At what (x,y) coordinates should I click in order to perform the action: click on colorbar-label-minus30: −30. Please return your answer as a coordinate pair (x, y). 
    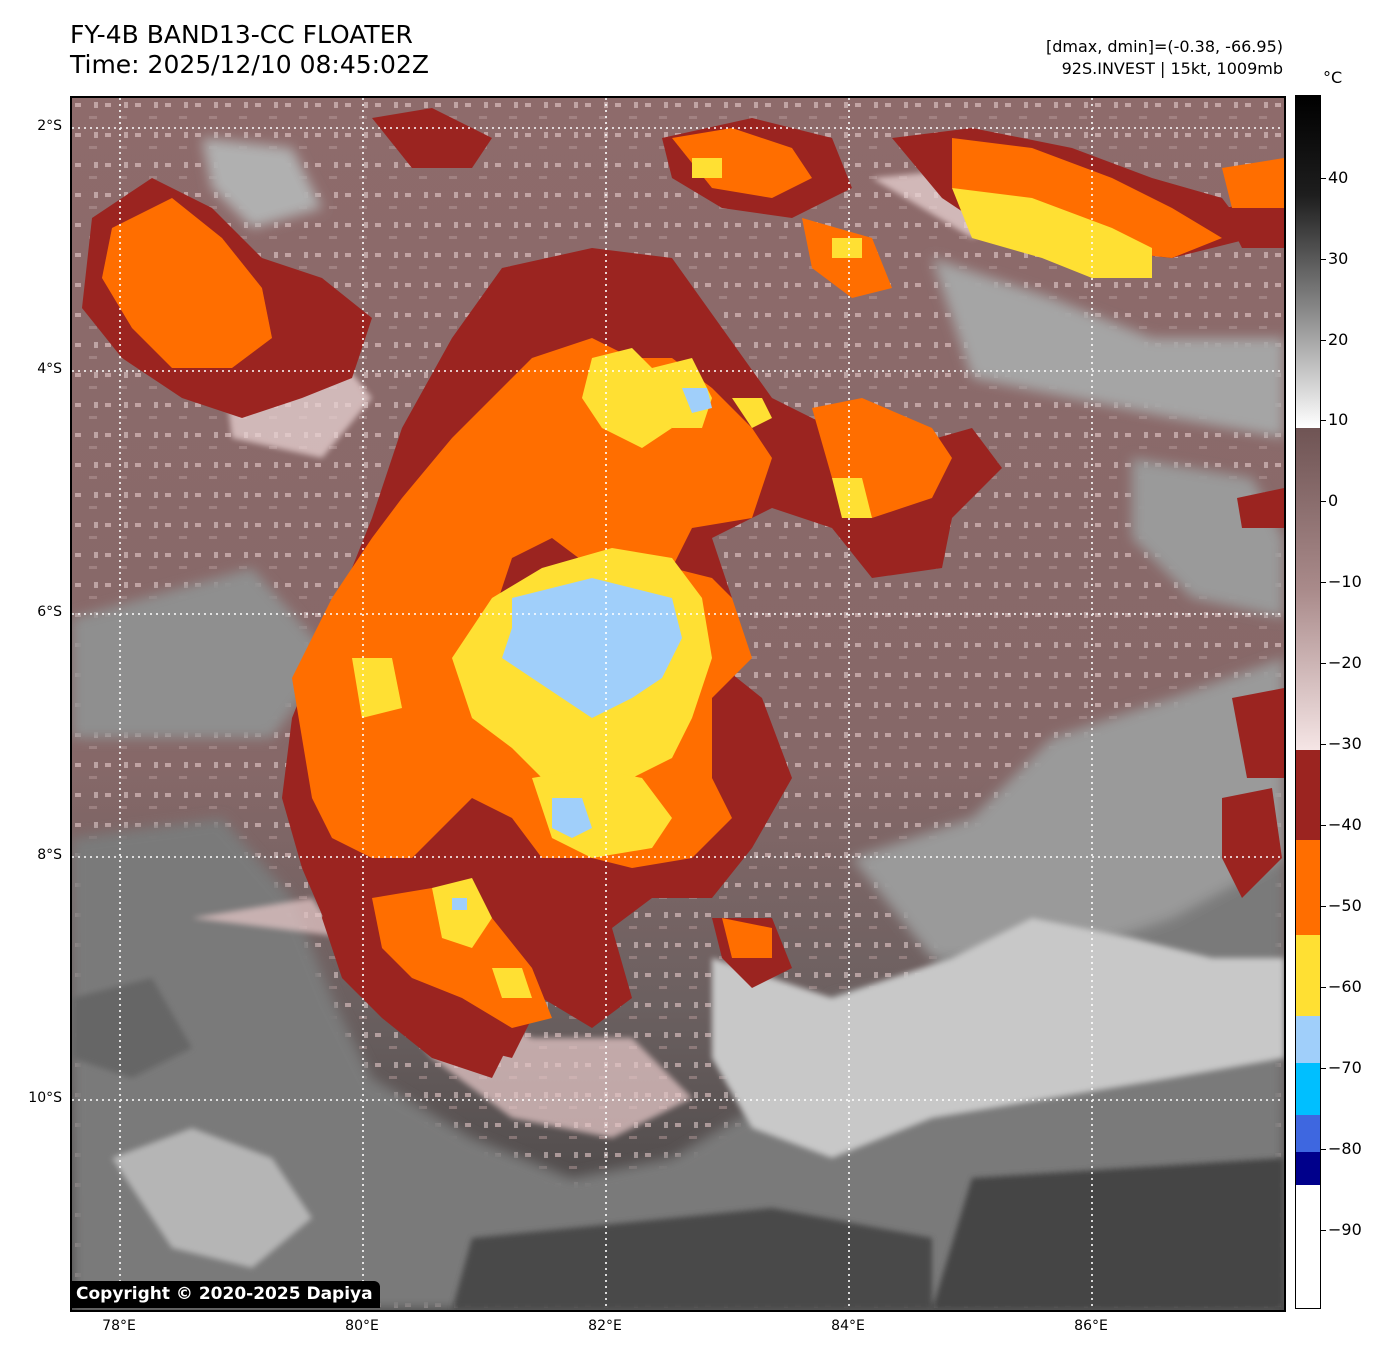
    Looking at the image, I should click on (1345, 743).